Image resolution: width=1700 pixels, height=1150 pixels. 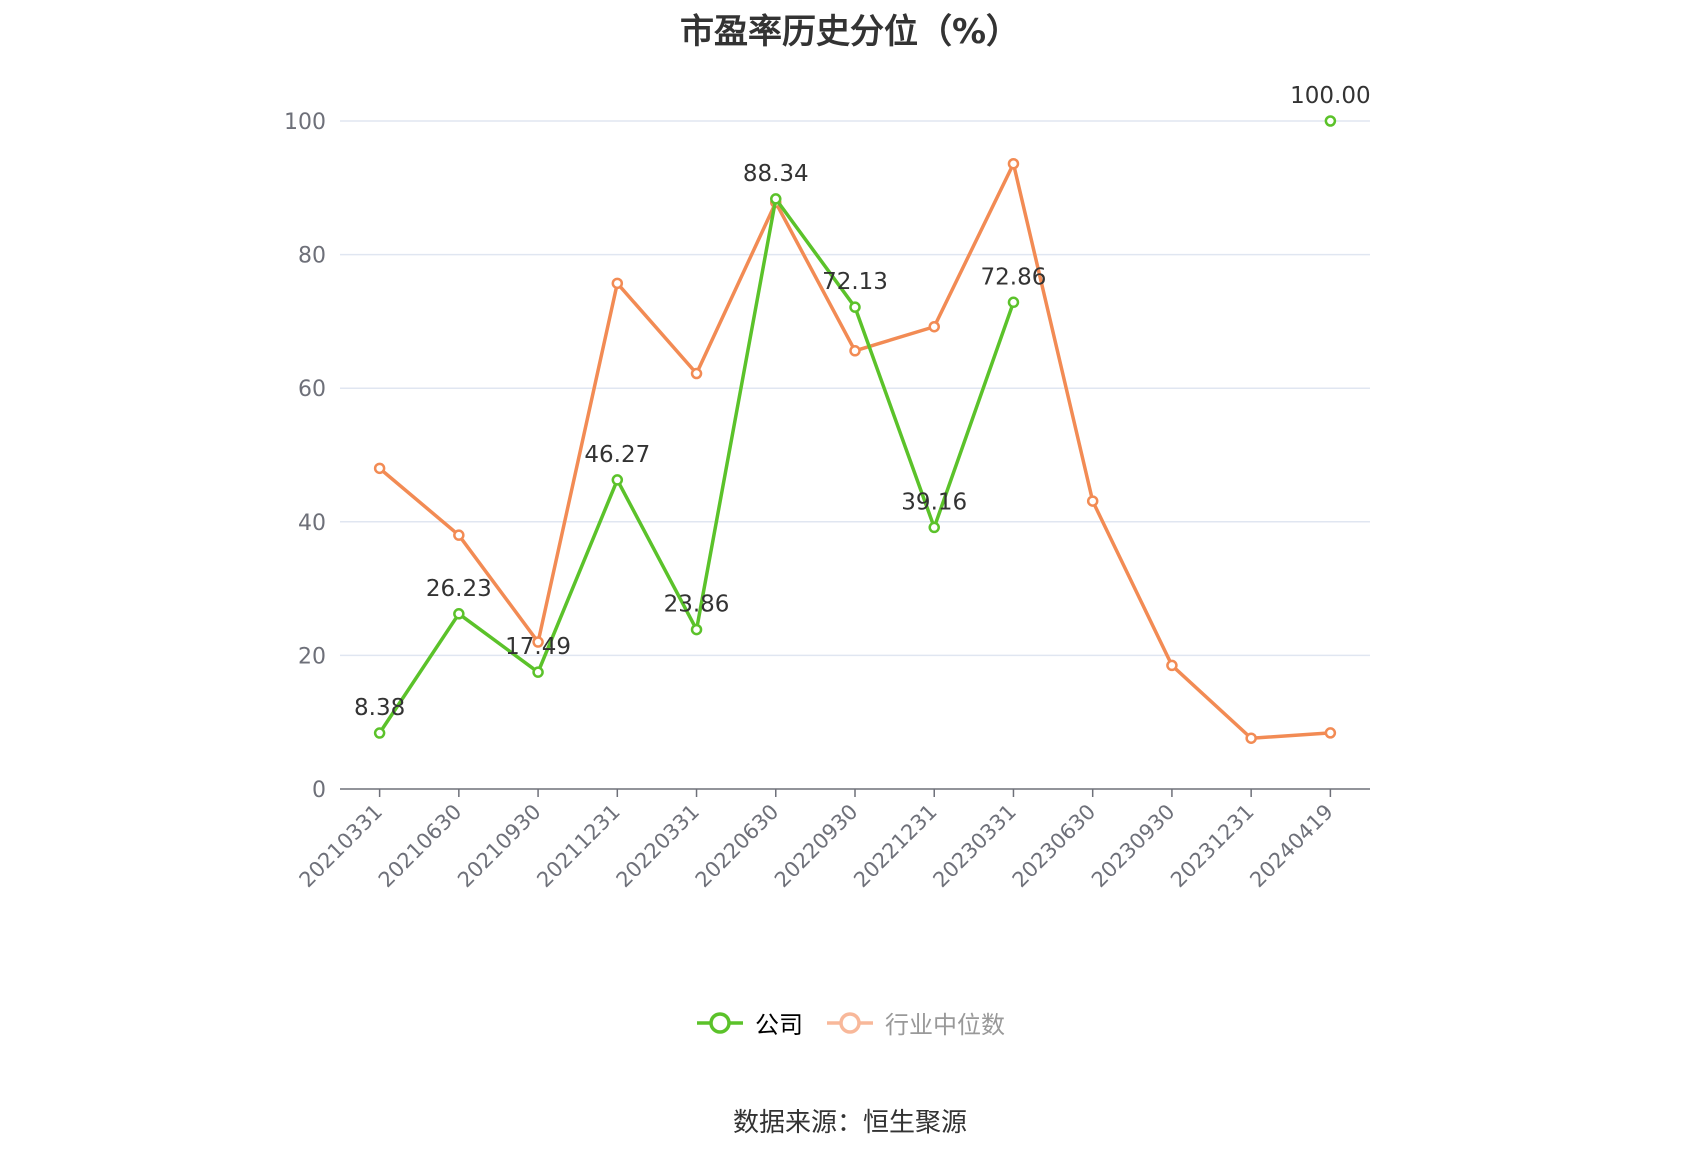 What do you see at coordinates (578, 846) in the screenshot?
I see `x-tick-label: 20211231` at bounding box center [578, 846].